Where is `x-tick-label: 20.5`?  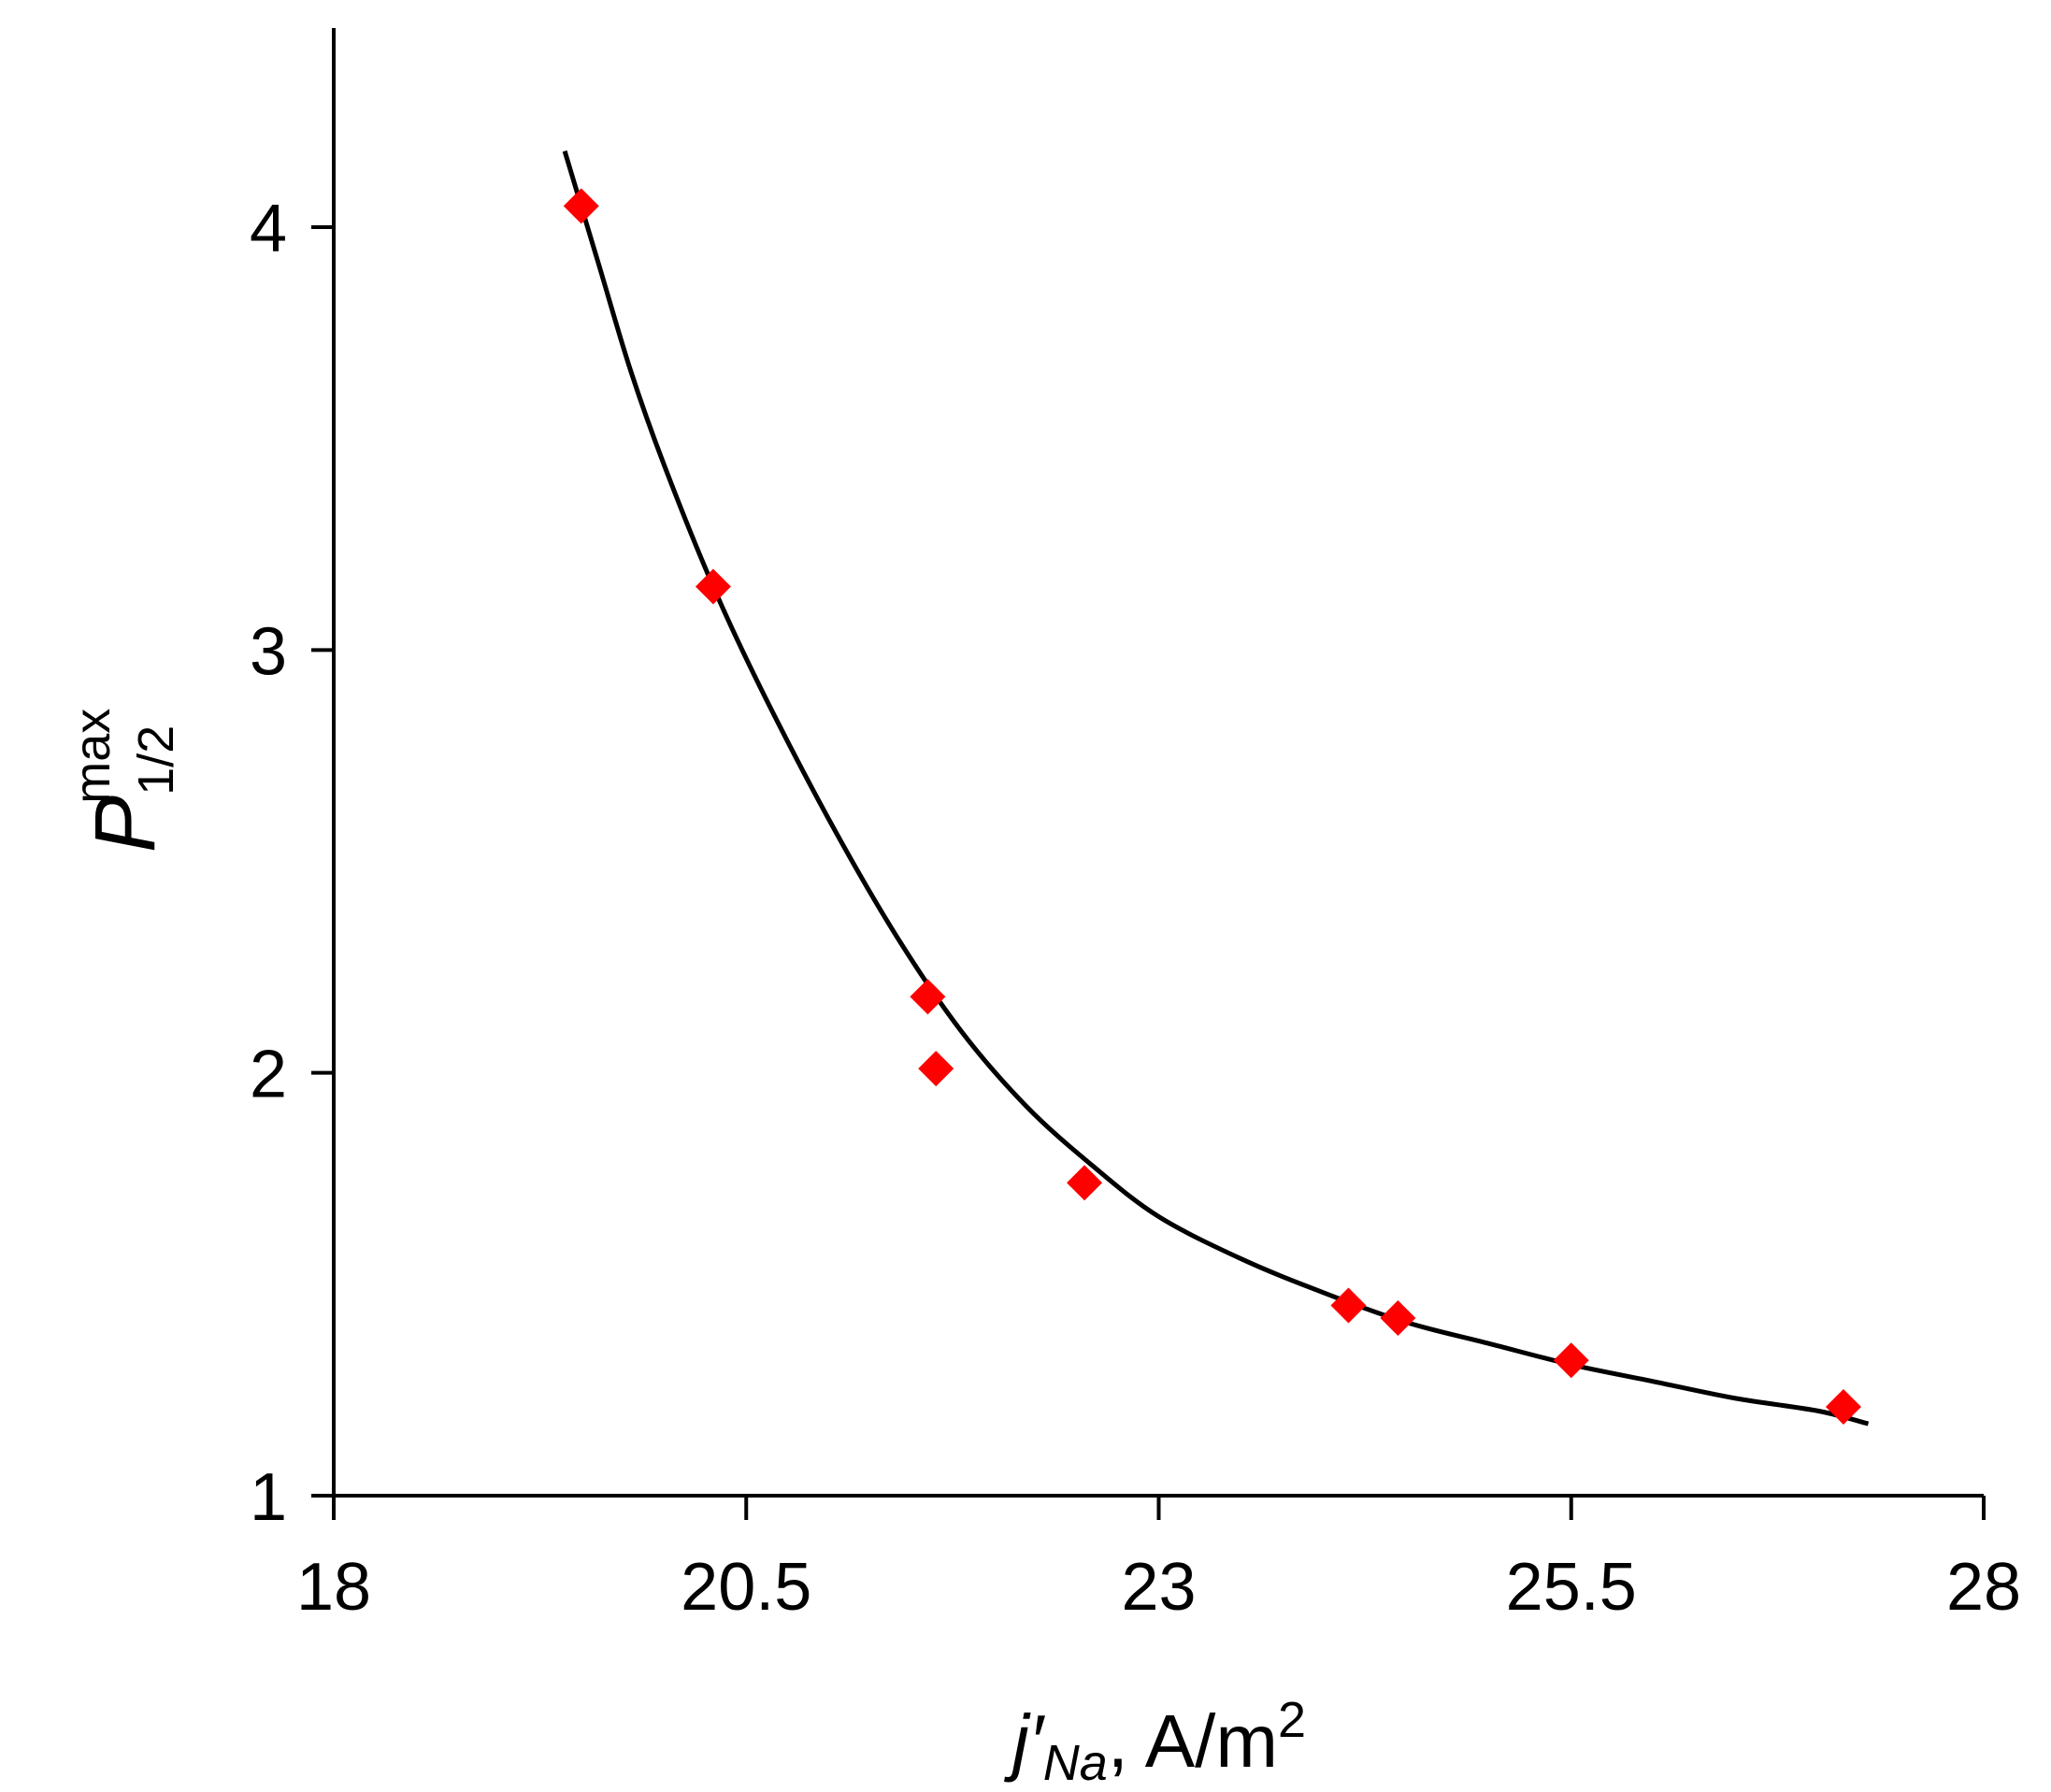 x-tick-label: 20.5 is located at coordinates (746, 1587).